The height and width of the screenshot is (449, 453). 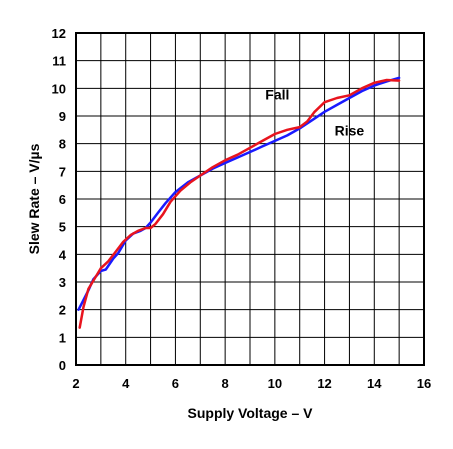 What do you see at coordinates (62, 282) in the screenshot?
I see `y-tick-label: 3` at bounding box center [62, 282].